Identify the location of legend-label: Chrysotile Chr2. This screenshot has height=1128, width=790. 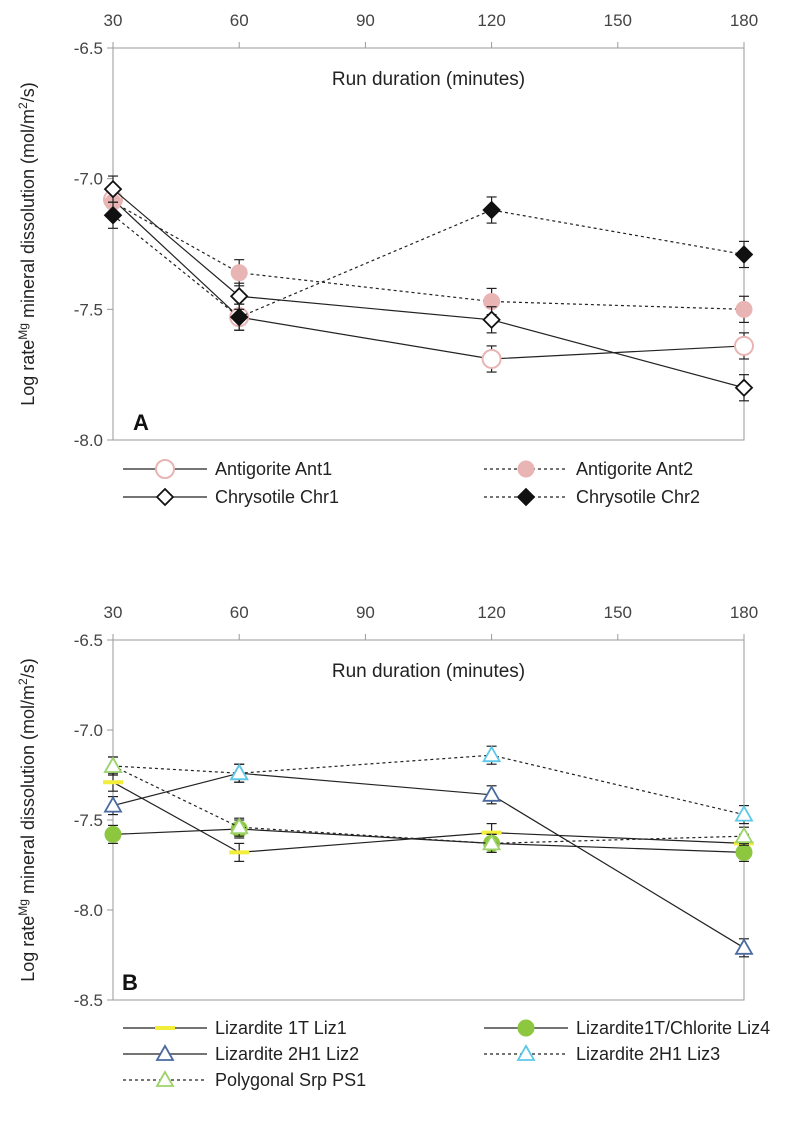
(638, 497).